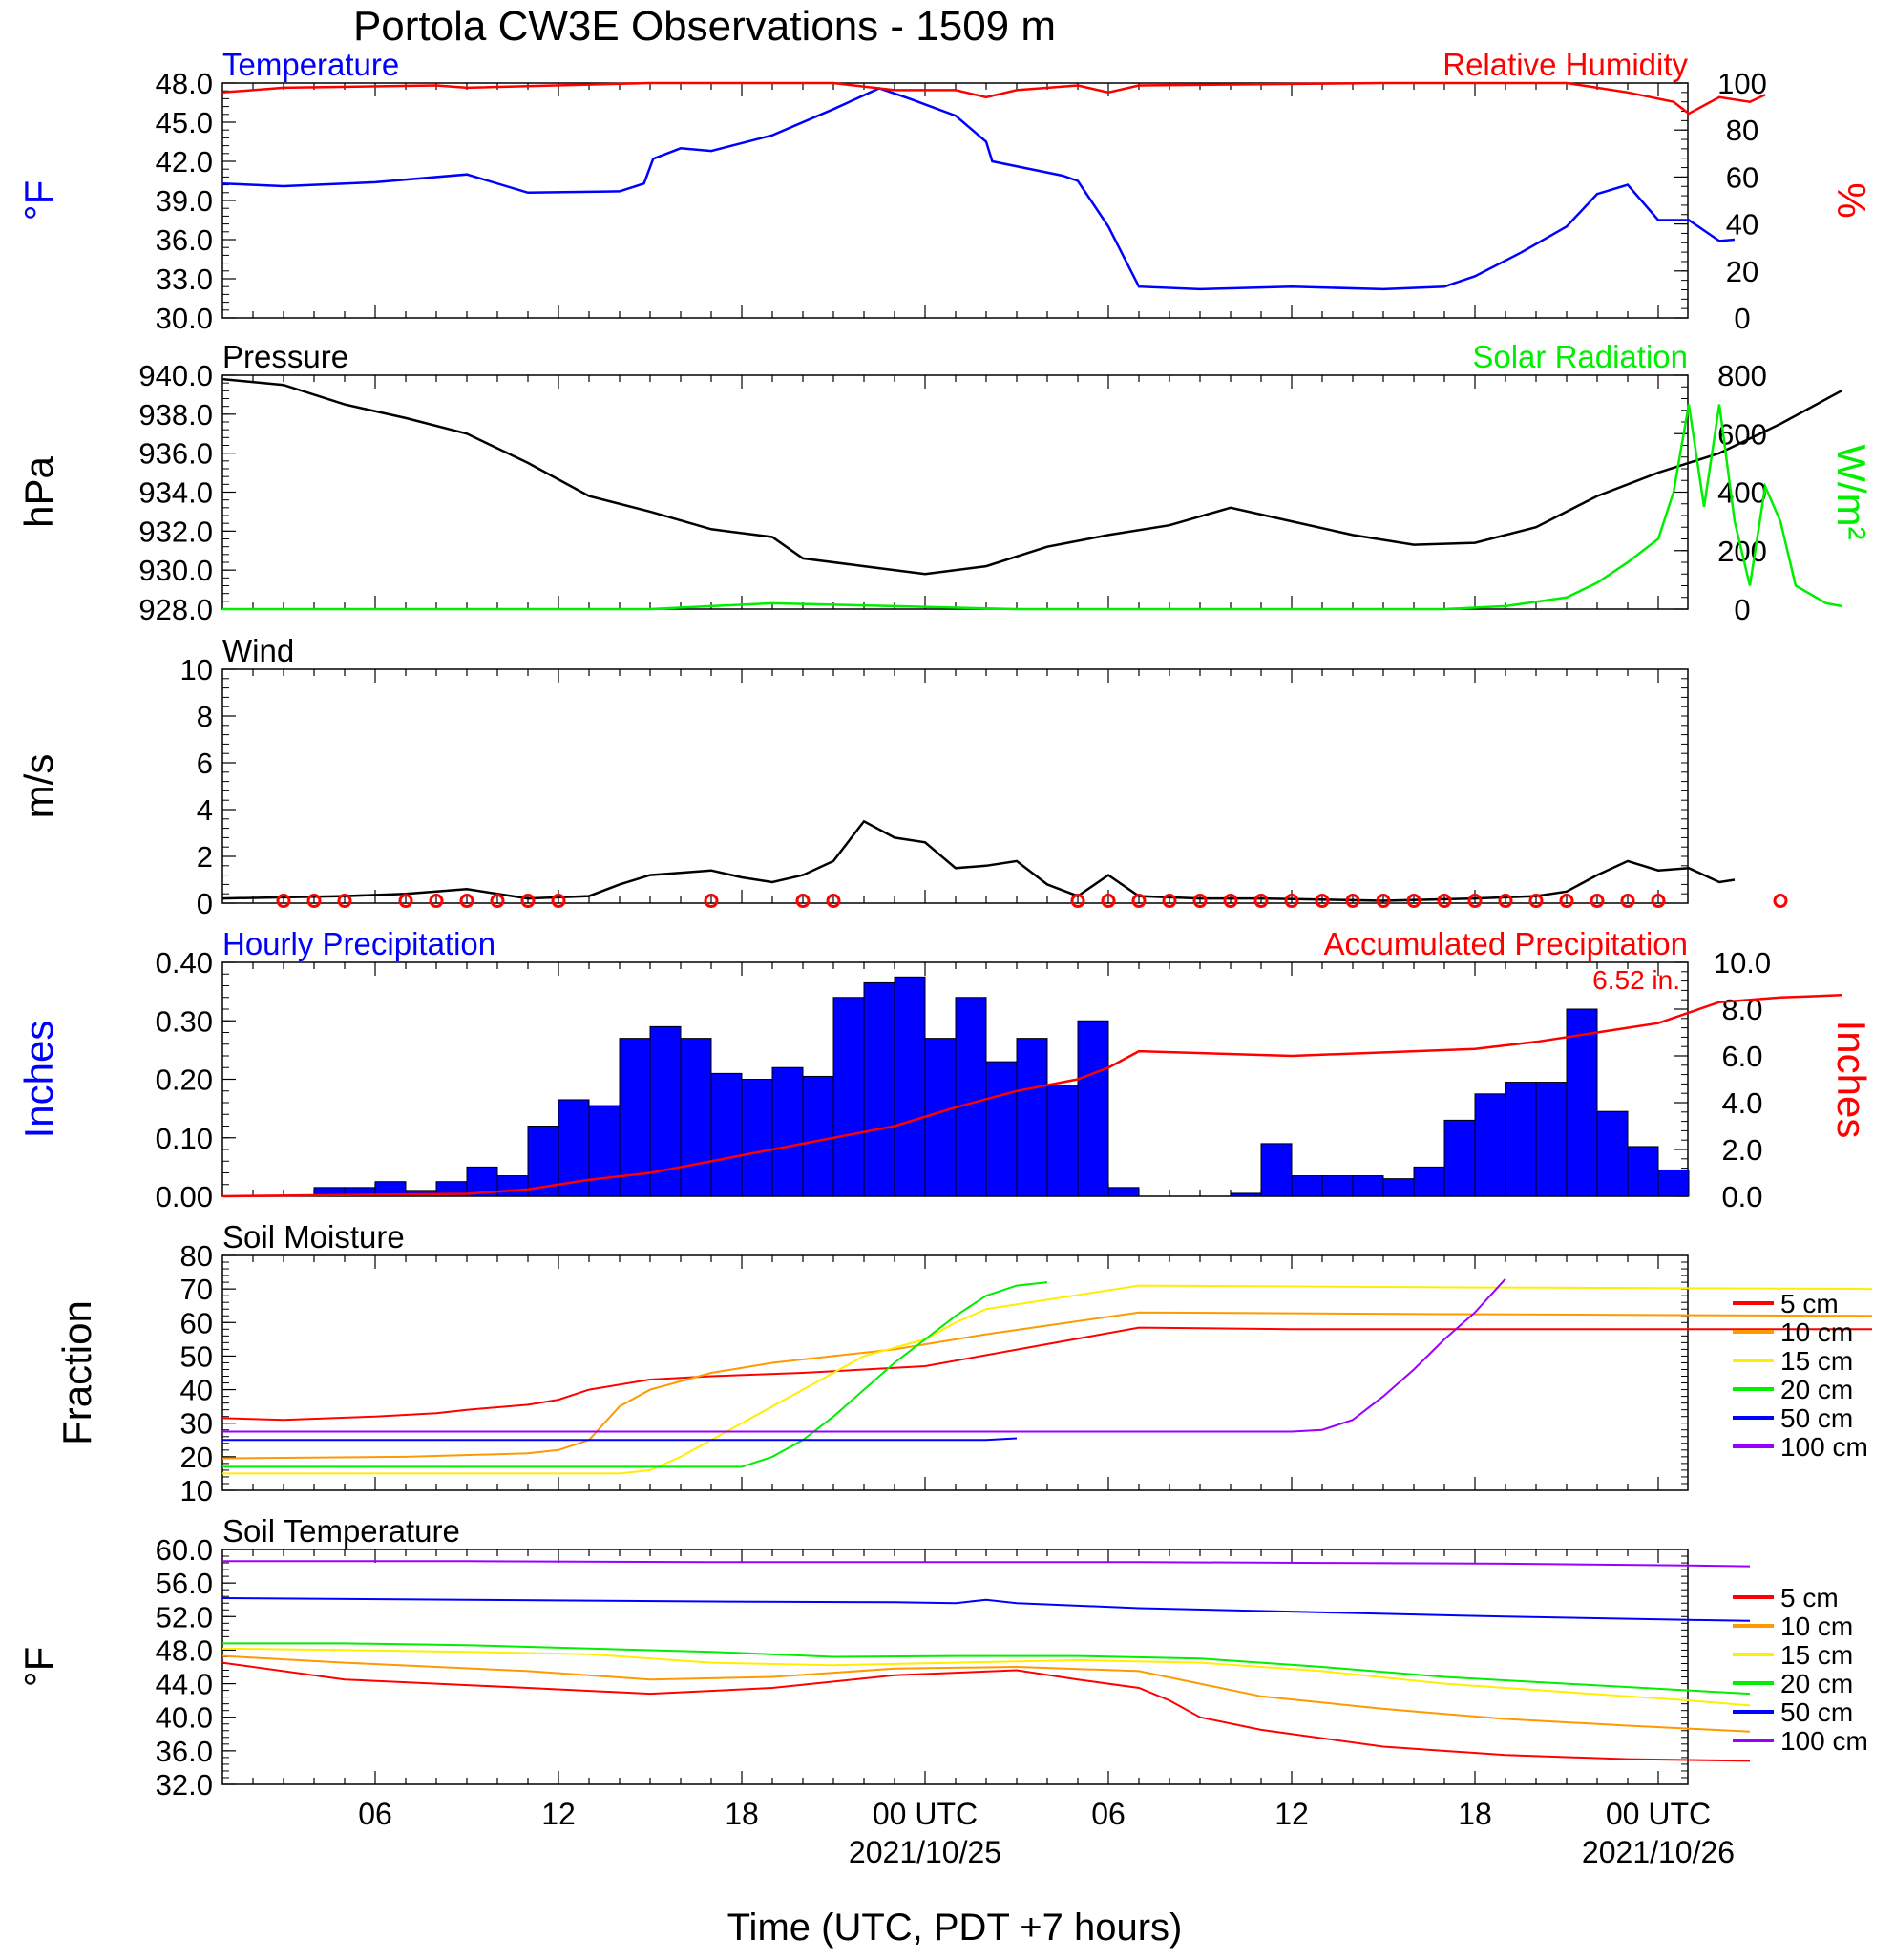 This screenshot has height=1960, width=1895. Describe the element at coordinates (1742, 225) in the screenshot. I see `y-right-tick-label: 40` at that location.